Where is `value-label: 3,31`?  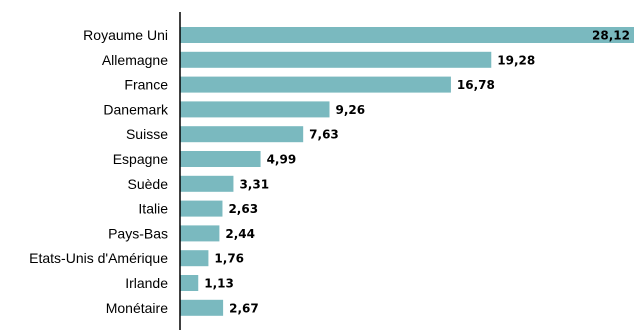 value-label: 3,31 is located at coordinates (254, 184).